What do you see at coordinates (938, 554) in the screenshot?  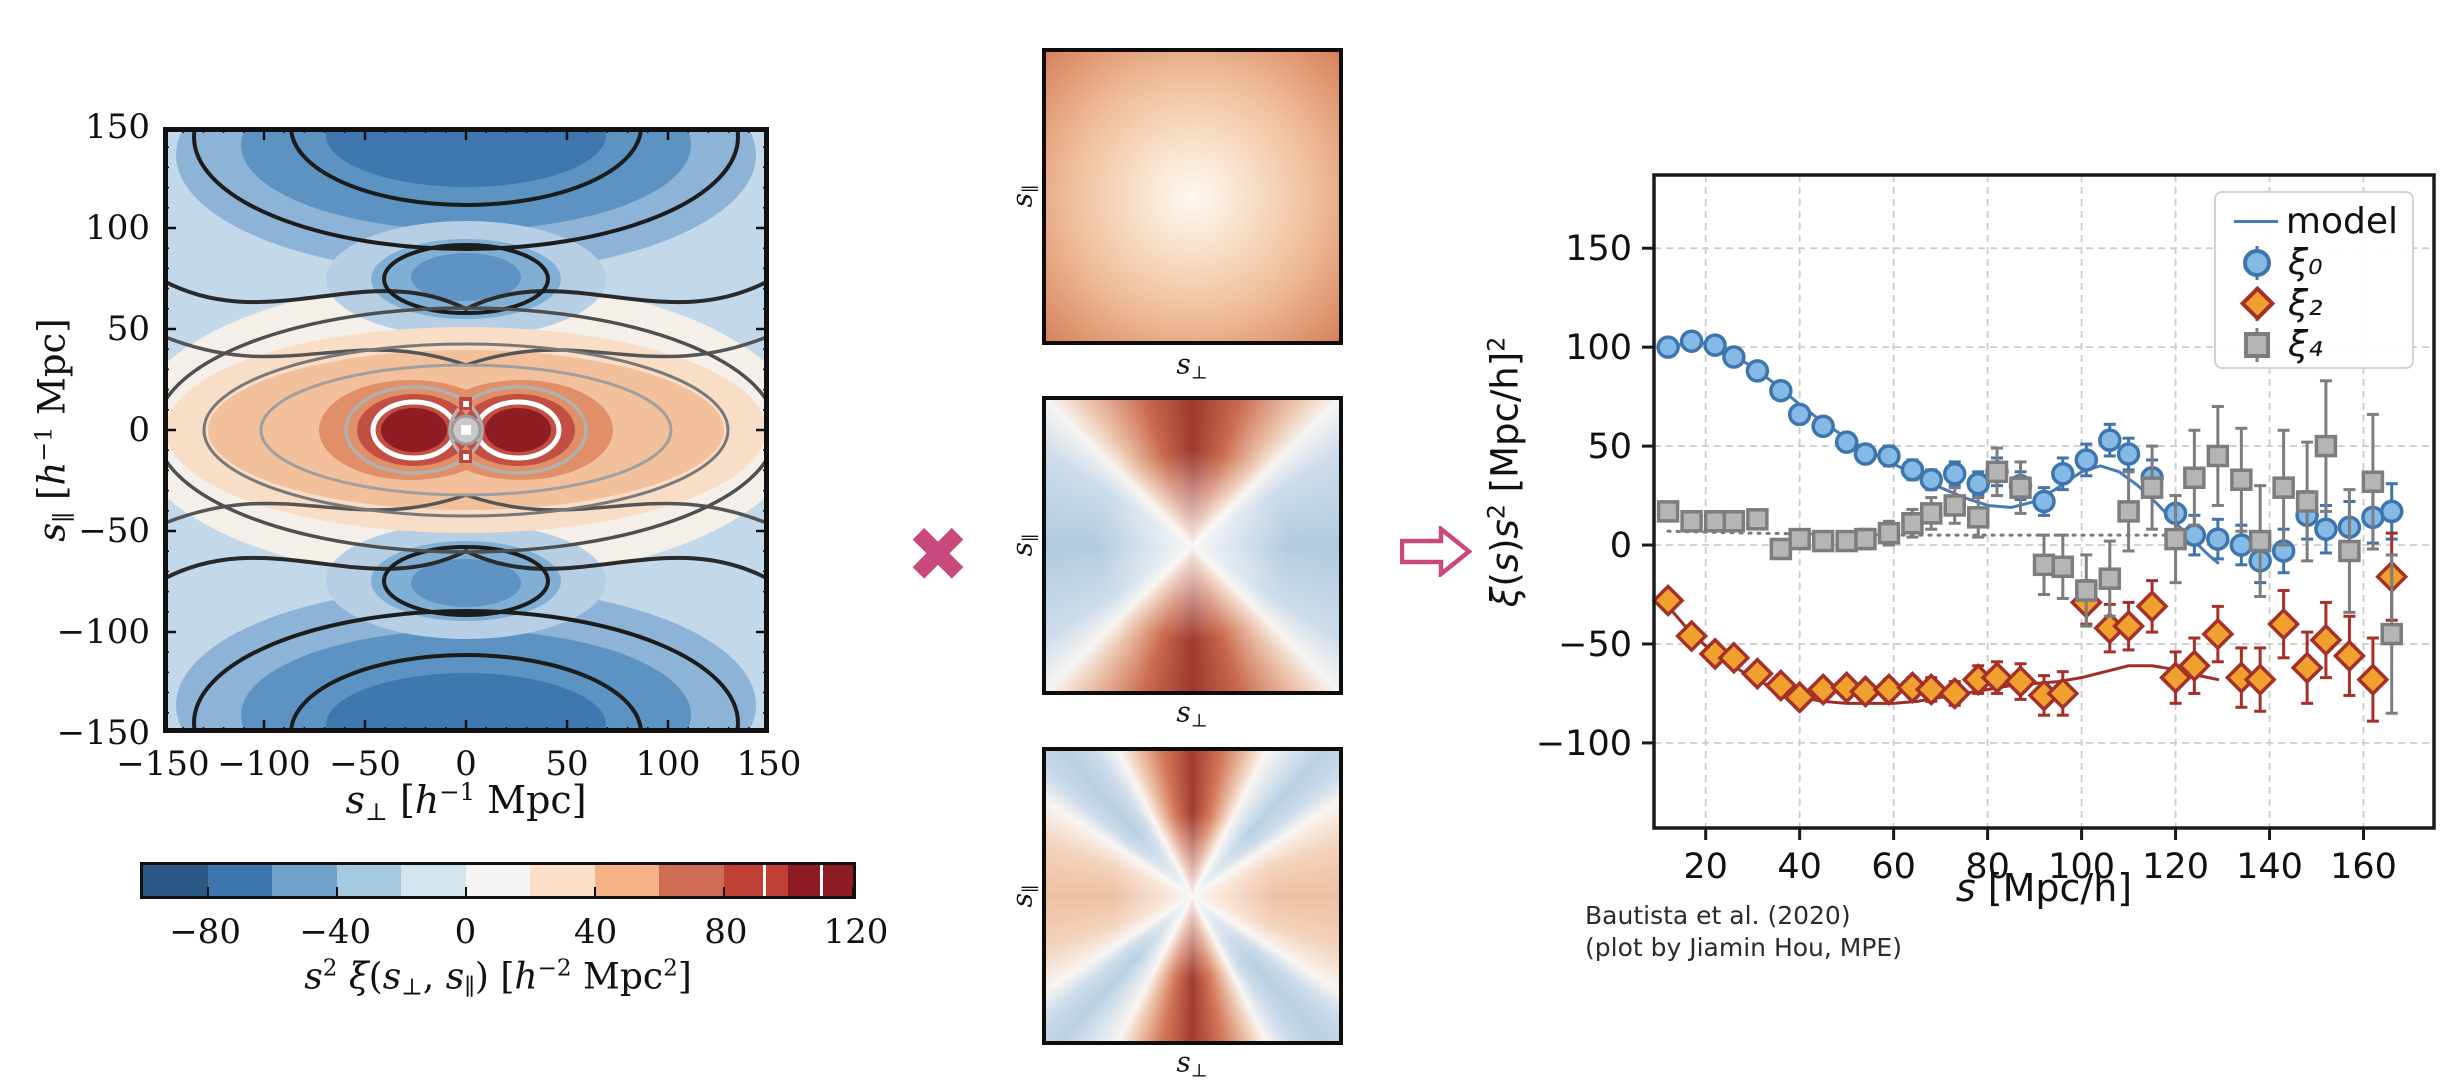 I see `multiply-icon: ✖` at bounding box center [938, 554].